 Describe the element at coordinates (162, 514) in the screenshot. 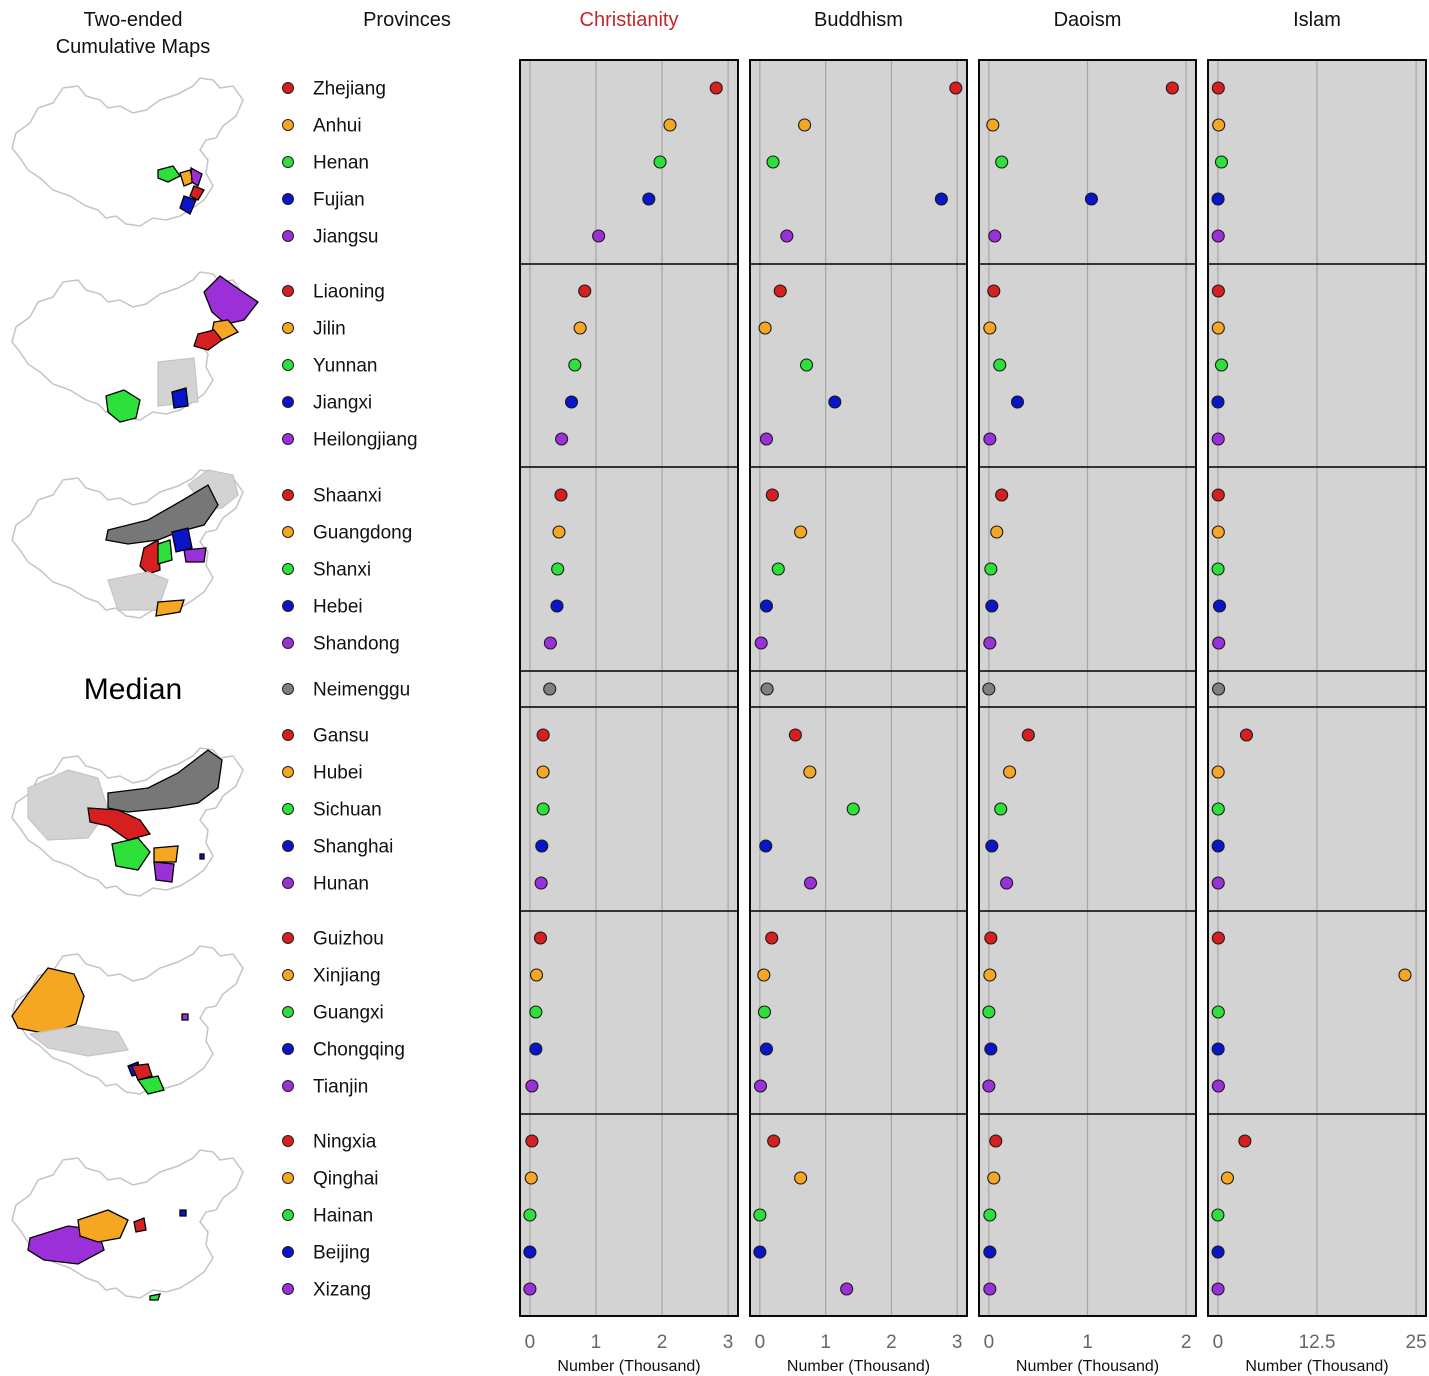

I see `neimenggu-province` at that location.